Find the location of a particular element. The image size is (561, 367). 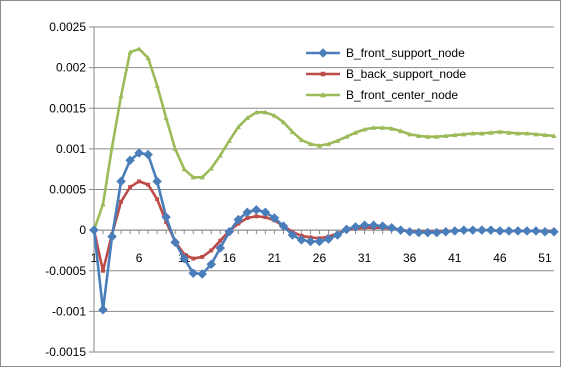

x-tick-label: 31 is located at coordinates (365, 258).